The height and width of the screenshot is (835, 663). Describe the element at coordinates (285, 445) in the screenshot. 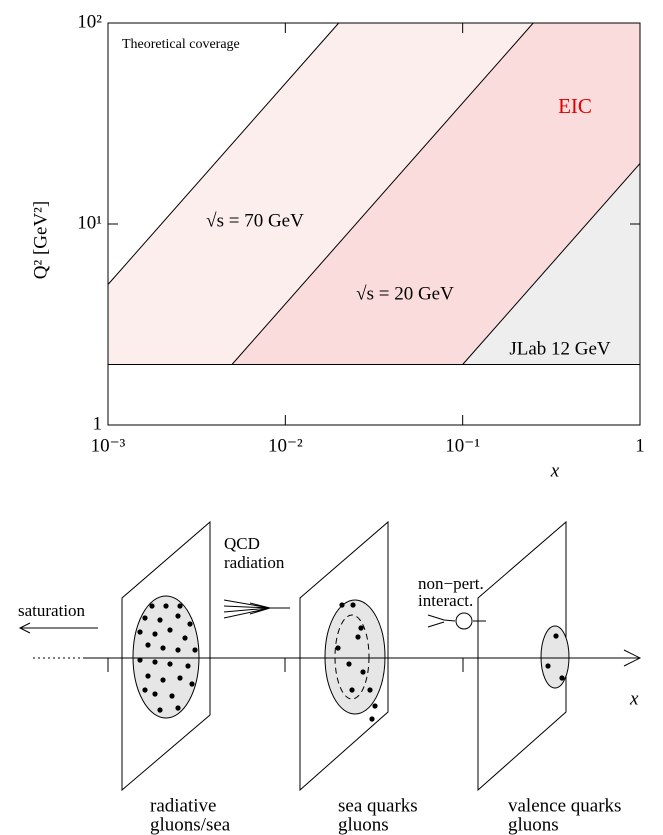

I see `x-tick-label: 10⁻²` at that location.